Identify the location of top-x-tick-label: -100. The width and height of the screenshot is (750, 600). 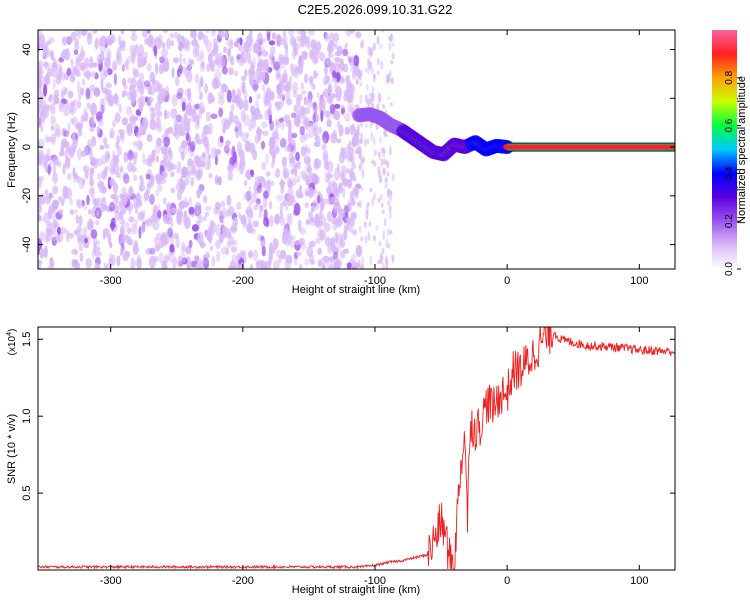
(375, 281).